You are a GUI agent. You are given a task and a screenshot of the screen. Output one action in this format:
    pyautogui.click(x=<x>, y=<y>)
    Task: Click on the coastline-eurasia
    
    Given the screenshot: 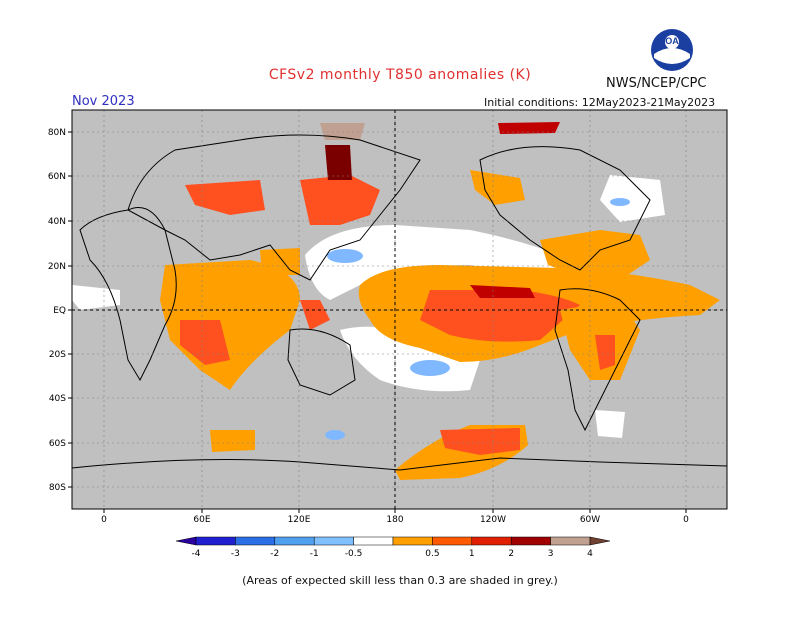 What is the action you would take?
    pyautogui.click(x=274, y=207)
    